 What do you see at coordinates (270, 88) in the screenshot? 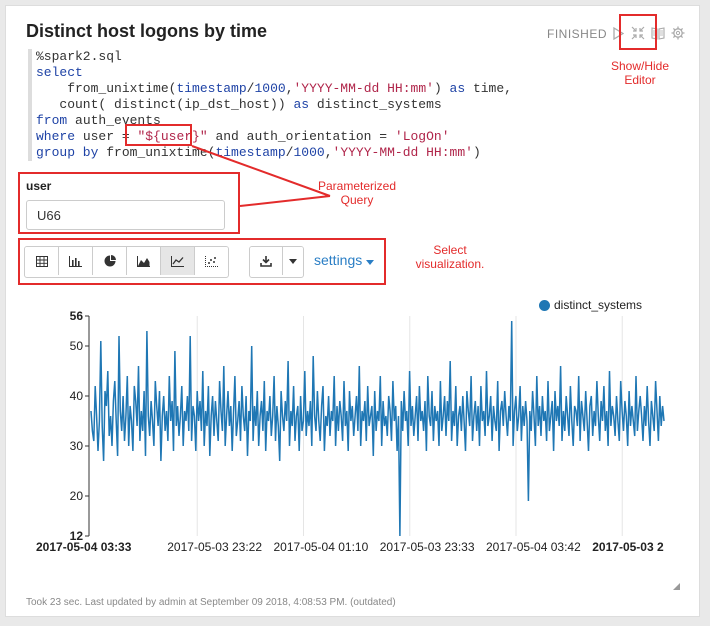
I see `code-token: 1000` at bounding box center [270, 88].